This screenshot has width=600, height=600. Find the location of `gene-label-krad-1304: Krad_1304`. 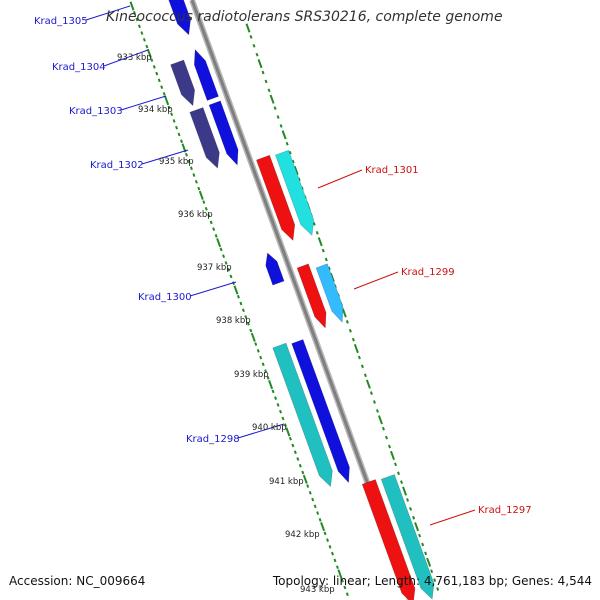

gene-label-krad-1304: Krad_1304 is located at coordinates (79, 67).